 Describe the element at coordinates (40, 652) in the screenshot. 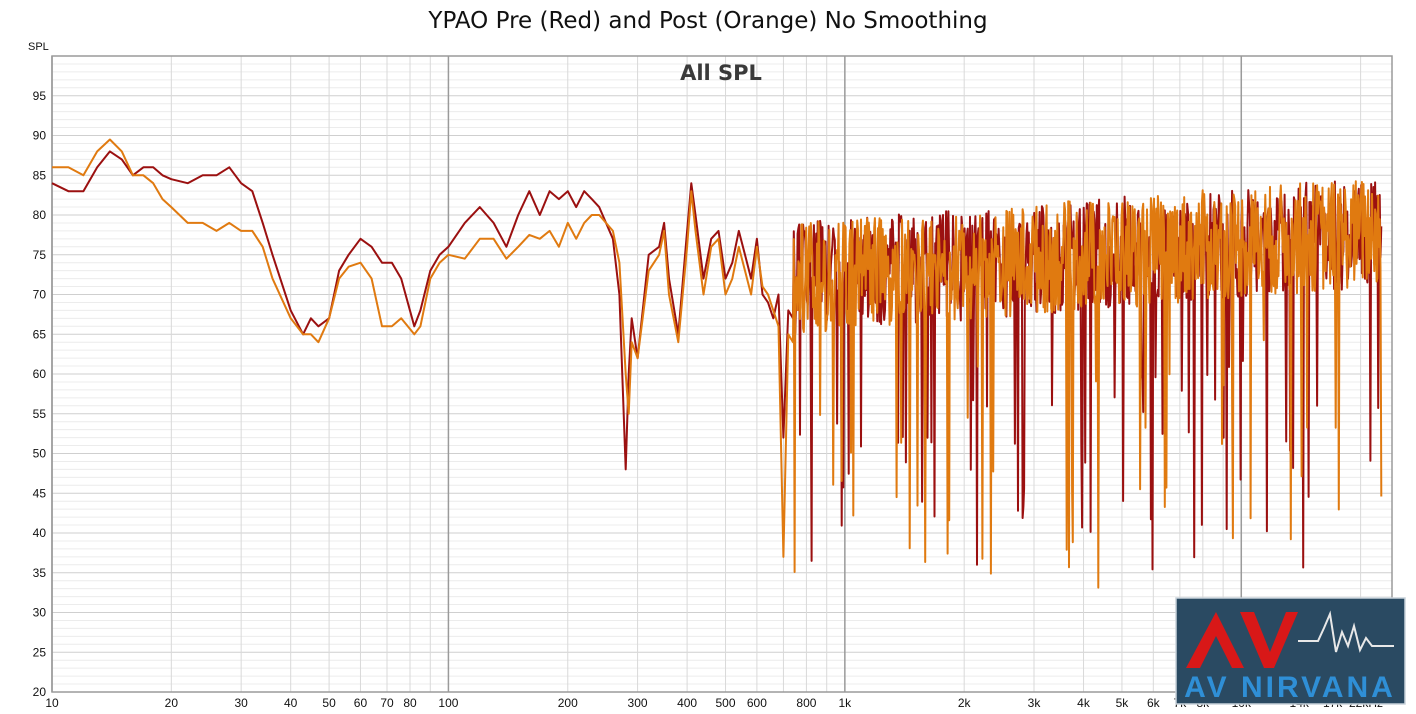

I see `y-tick-label: 25` at that location.